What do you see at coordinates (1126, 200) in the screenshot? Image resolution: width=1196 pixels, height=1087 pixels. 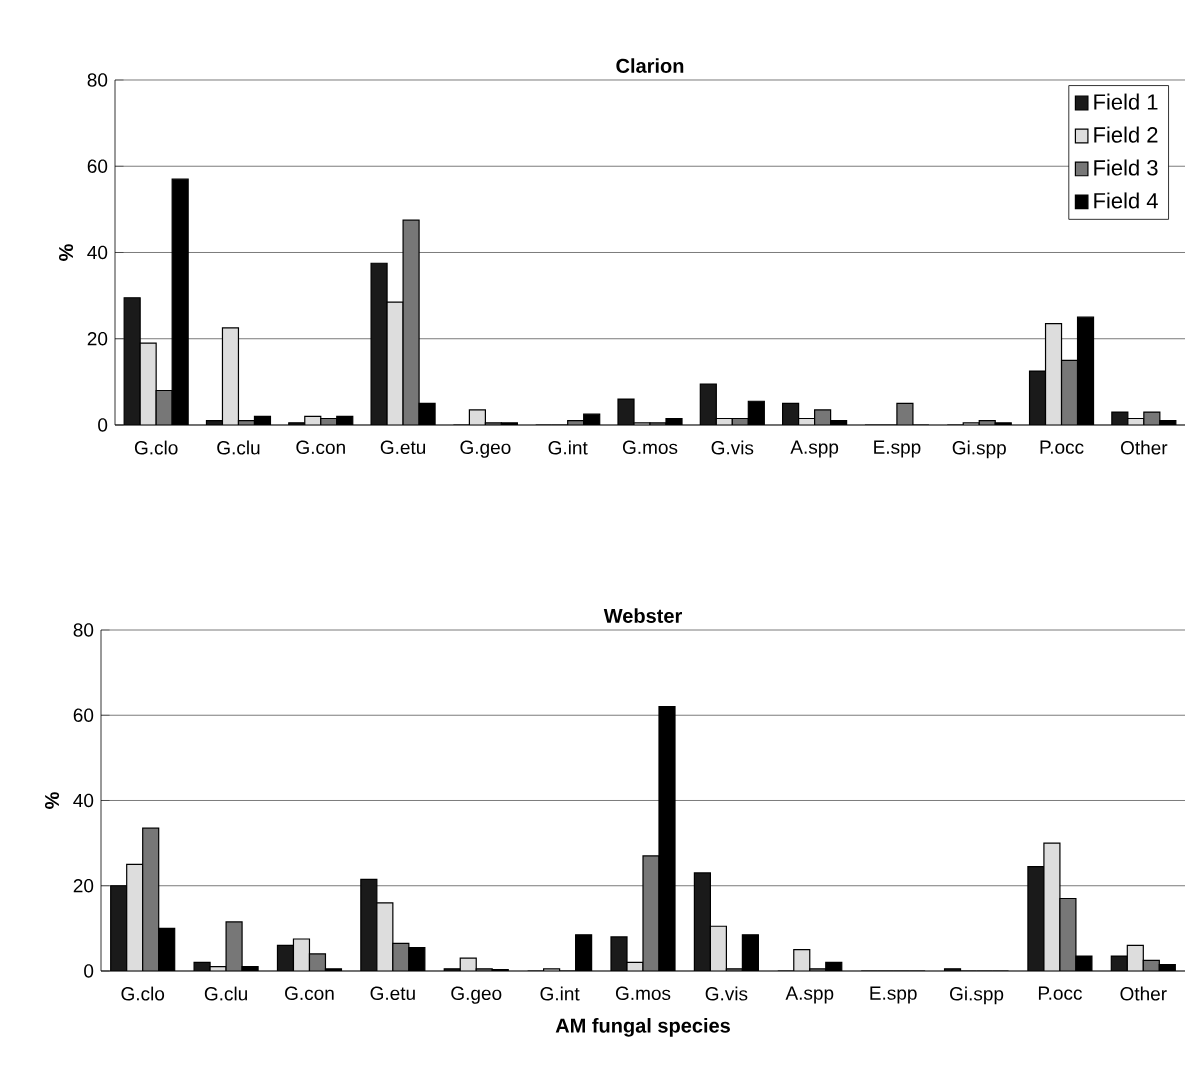 I see `legend-label: Field 4` at bounding box center [1126, 200].